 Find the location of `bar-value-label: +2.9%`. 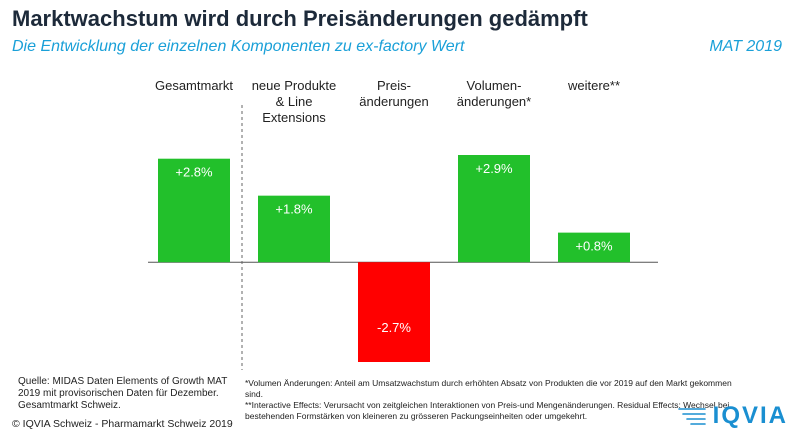

bar-value-label: +2.9% is located at coordinates (494, 168).